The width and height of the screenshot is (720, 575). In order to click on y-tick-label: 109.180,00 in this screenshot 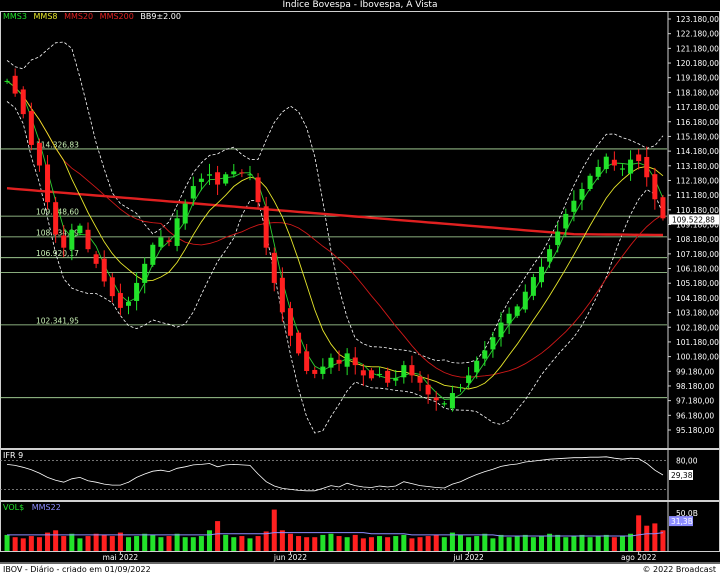, I will do `click(697, 225)`.